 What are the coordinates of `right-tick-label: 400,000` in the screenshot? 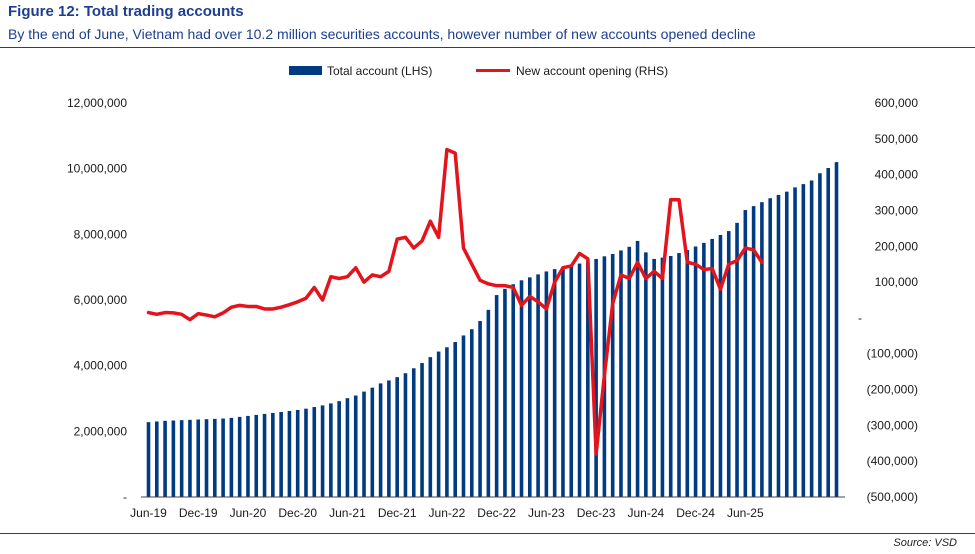 It's located at (897, 175).